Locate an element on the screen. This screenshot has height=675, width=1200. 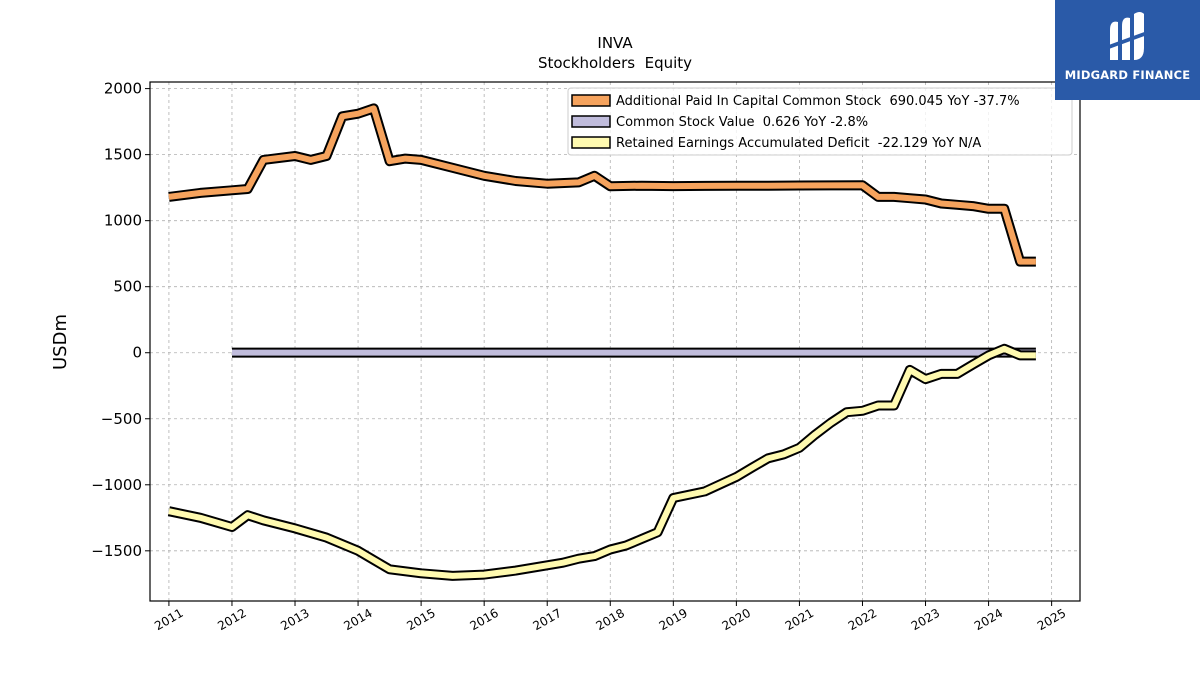
y-tick-label: 0 is located at coordinates (137, 353).